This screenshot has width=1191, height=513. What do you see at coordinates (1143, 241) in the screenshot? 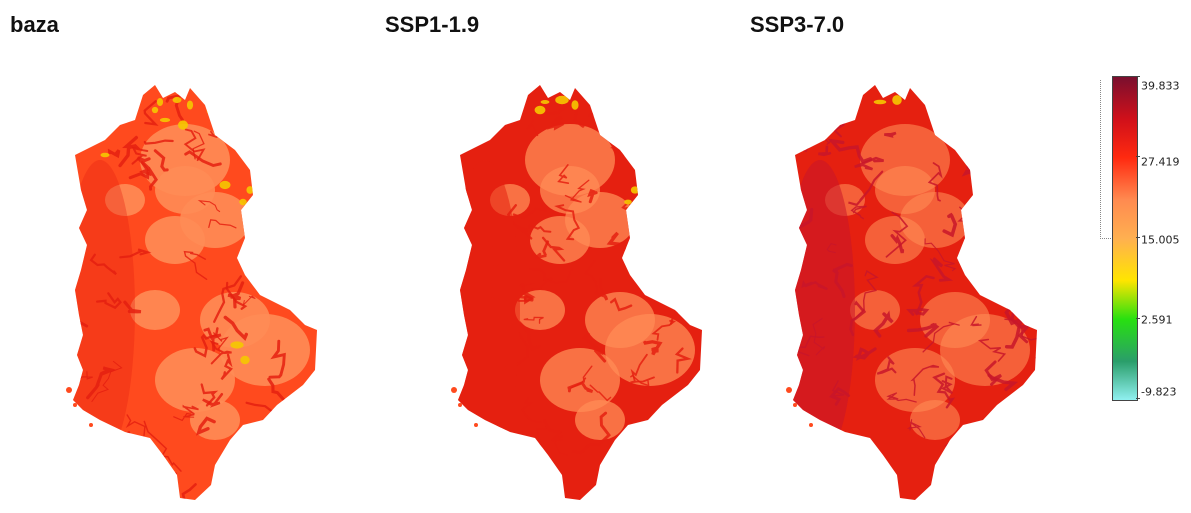
I see `color-legend: 39.833 27.419 15.005 2.591 -9.823` at bounding box center [1143, 241].